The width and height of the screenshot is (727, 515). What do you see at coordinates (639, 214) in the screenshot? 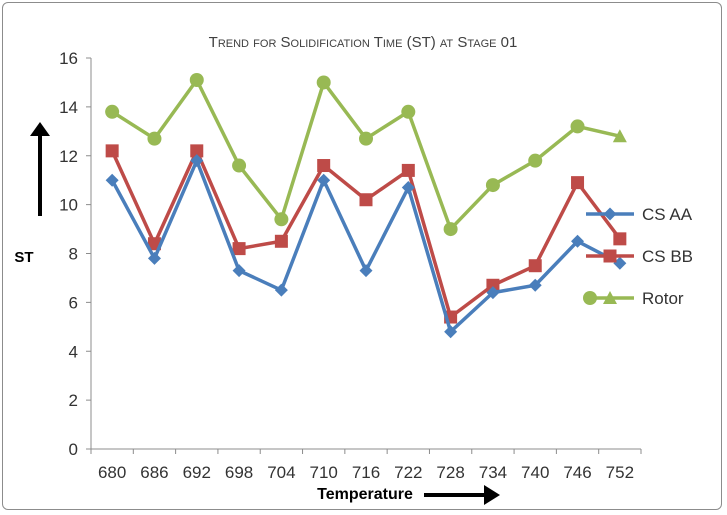
I see `legend-item-cs-aa: CS AA` at bounding box center [639, 214].